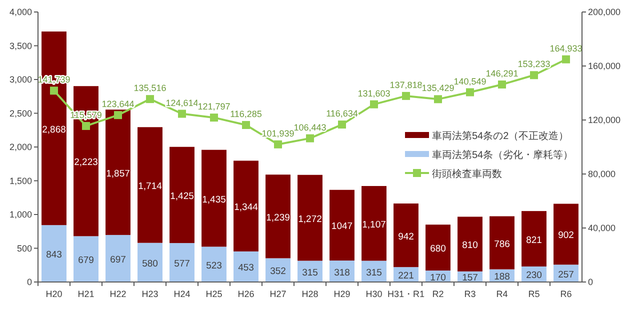 The image size is (640, 327). I want to click on y-tick-label: 4,000, so click(20, 12).